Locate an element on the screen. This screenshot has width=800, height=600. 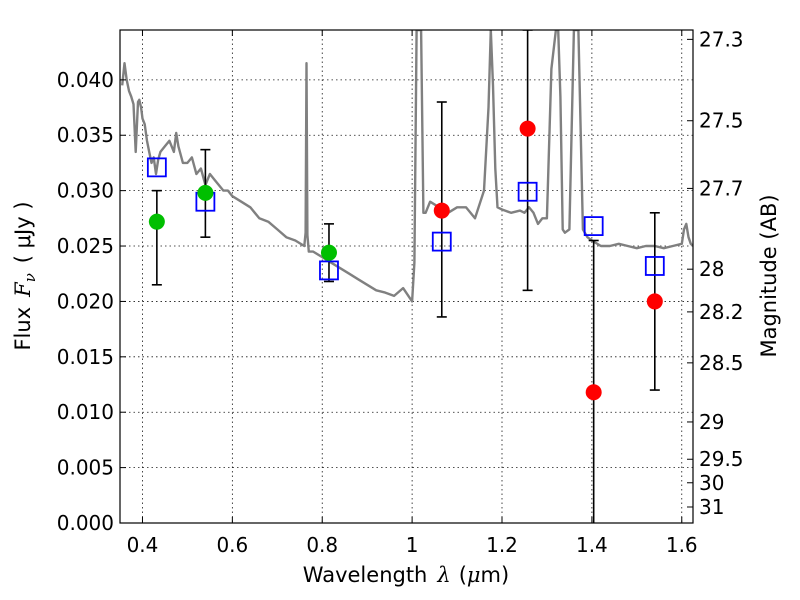
y-tick-label: 0.015 is located at coordinates (85, 357).